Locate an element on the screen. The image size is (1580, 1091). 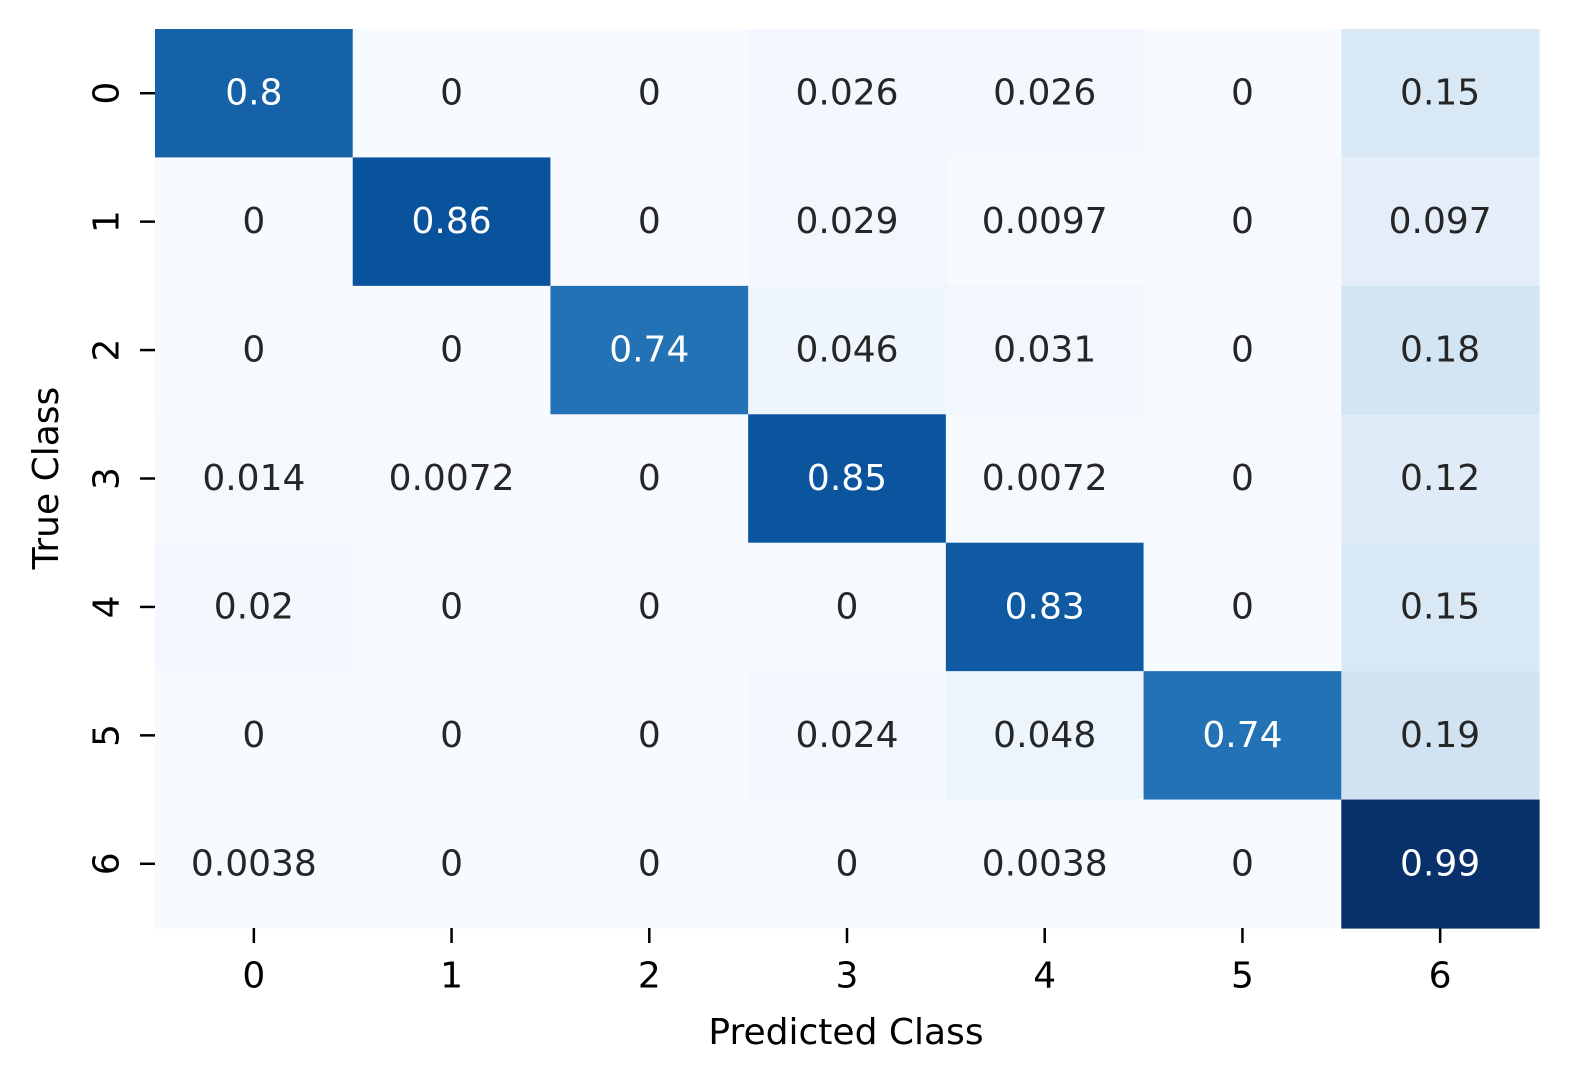
cell-value-r3-c6: 0.12 is located at coordinates (1440, 478).